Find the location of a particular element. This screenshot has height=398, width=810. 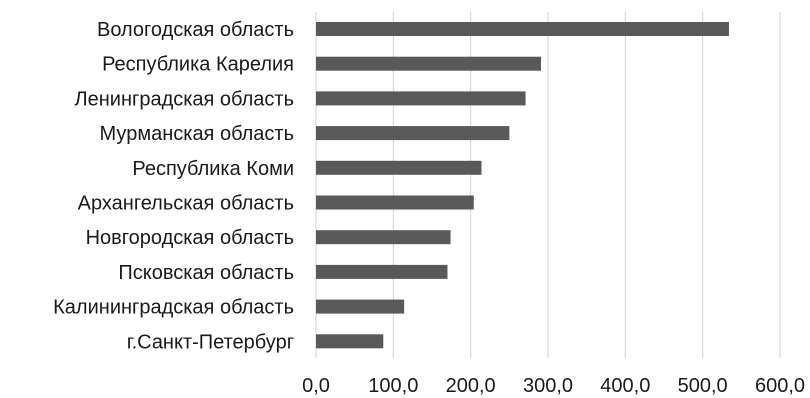

x-tick-label: 0,0 is located at coordinates (316, 386).